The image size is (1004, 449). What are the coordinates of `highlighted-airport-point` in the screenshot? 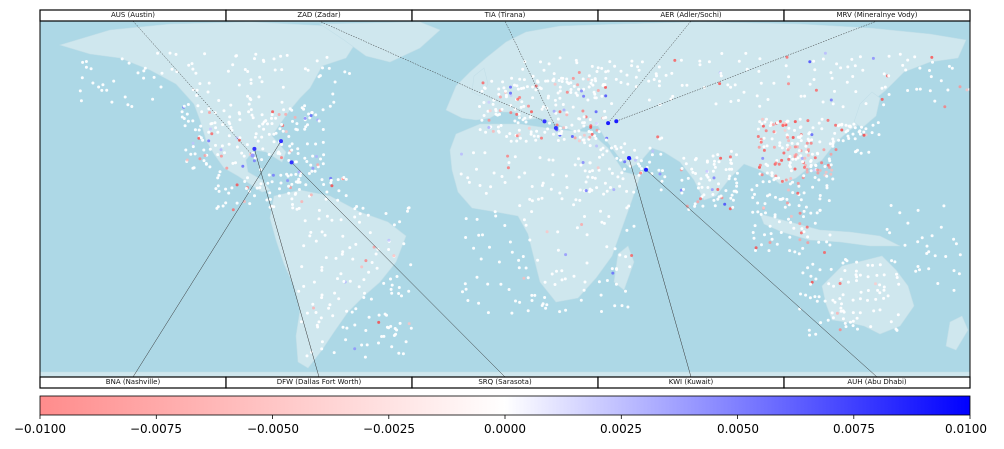 It's located at (629, 158).